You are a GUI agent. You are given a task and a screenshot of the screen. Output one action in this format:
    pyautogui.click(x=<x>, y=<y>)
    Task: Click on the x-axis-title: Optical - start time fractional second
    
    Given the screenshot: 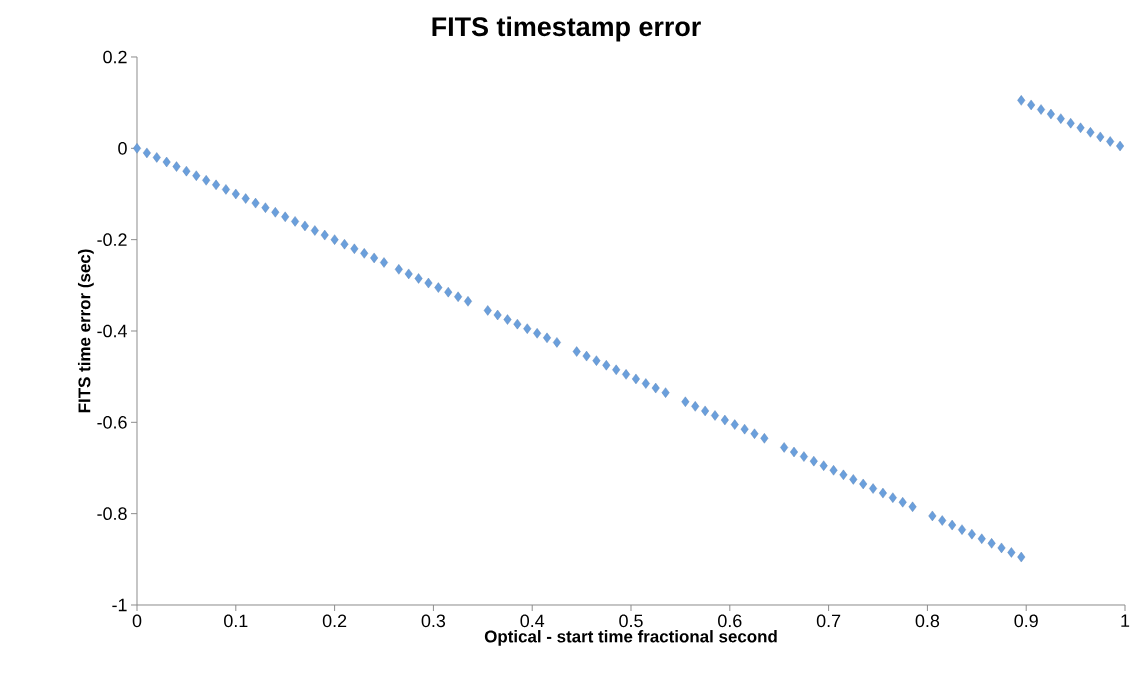 What is the action you would take?
    pyautogui.click(x=630, y=638)
    